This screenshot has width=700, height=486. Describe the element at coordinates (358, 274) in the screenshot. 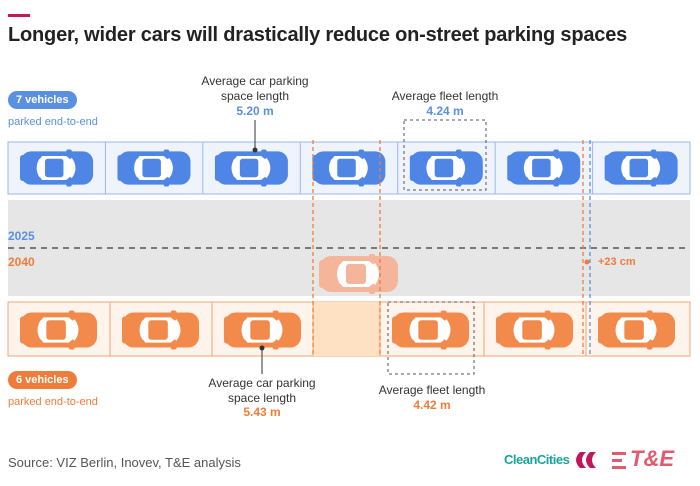

I see `ghost-car` at that location.